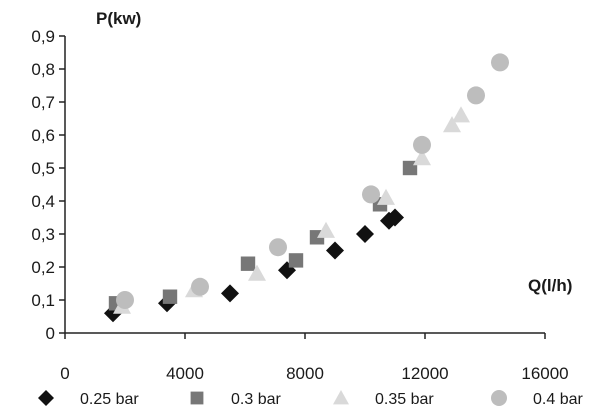  What do you see at coordinates (43, 300) in the screenshot?
I see `y-tick-label: 0,1` at bounding box center [43, 300].